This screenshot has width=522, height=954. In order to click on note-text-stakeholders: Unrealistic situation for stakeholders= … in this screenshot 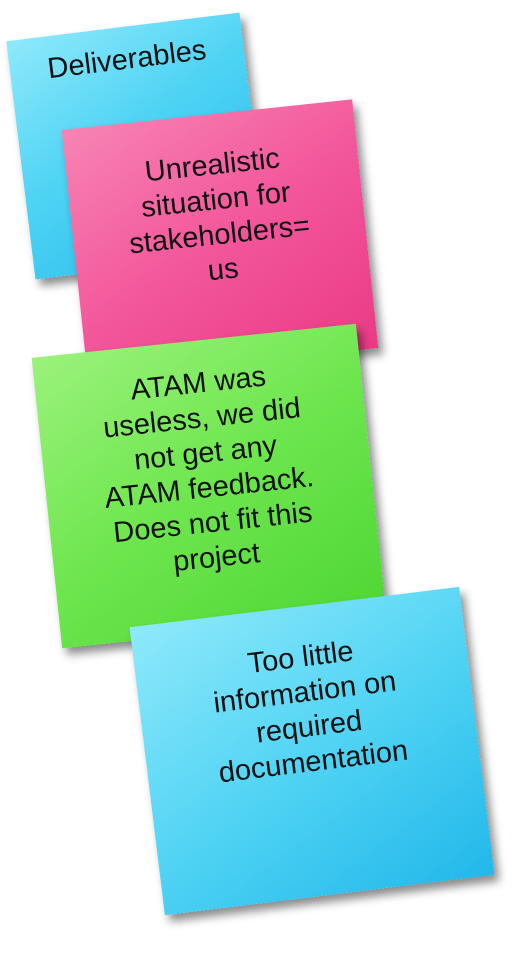, I will do `click(219, 215)`.